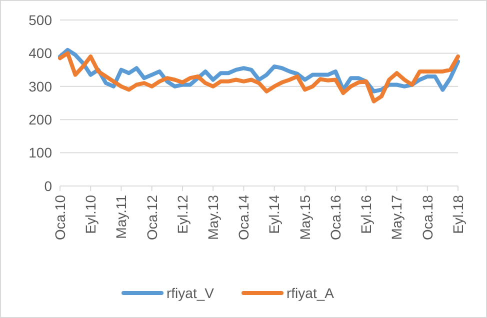  What do you see at coordinates (60, 217) in the screenshot?
I see `x-tick-label: Oca.10` at bounding box center [60, 217].